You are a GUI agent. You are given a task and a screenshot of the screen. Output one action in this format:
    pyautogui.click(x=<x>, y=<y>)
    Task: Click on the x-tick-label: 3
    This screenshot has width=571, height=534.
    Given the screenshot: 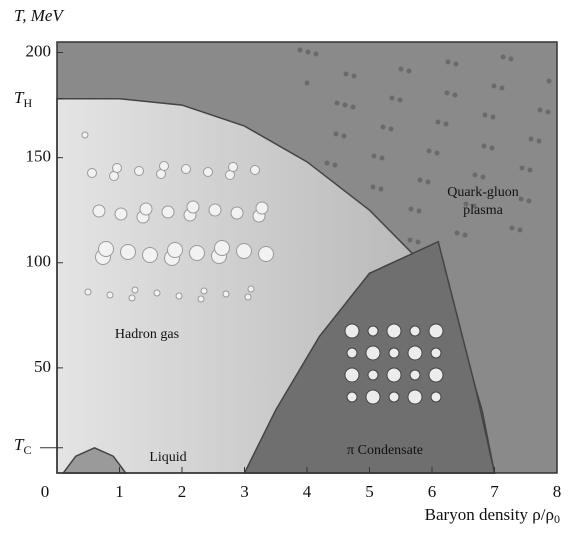 What is the action you would take?
    pyautogui.click(x=244, y=491)
    